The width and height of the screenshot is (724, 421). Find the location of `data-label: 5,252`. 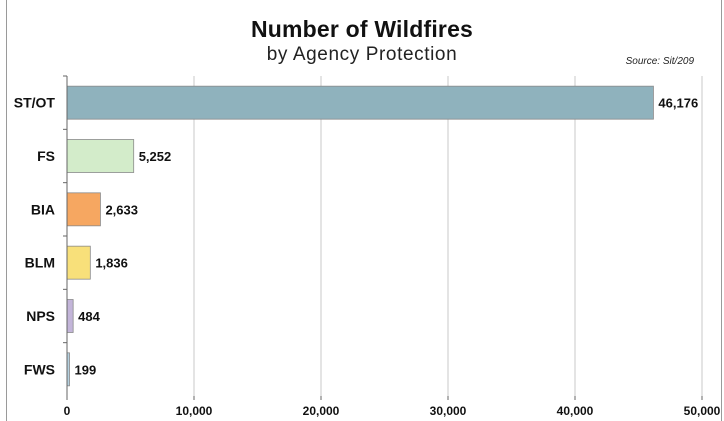

data-label: 5,252 is located at coordinates (155, 156).